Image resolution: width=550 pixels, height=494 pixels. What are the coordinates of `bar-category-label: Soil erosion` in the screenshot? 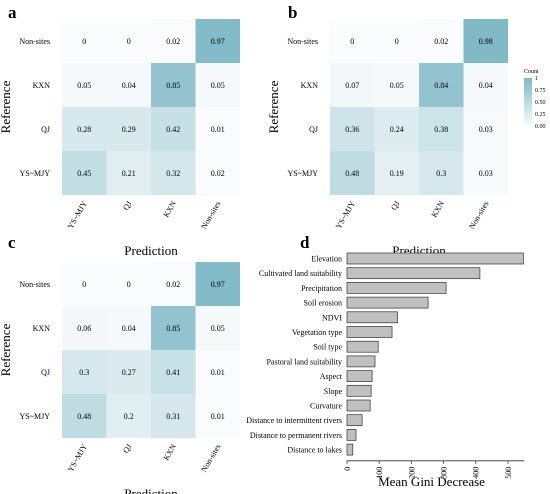 It's located at (323, 303).